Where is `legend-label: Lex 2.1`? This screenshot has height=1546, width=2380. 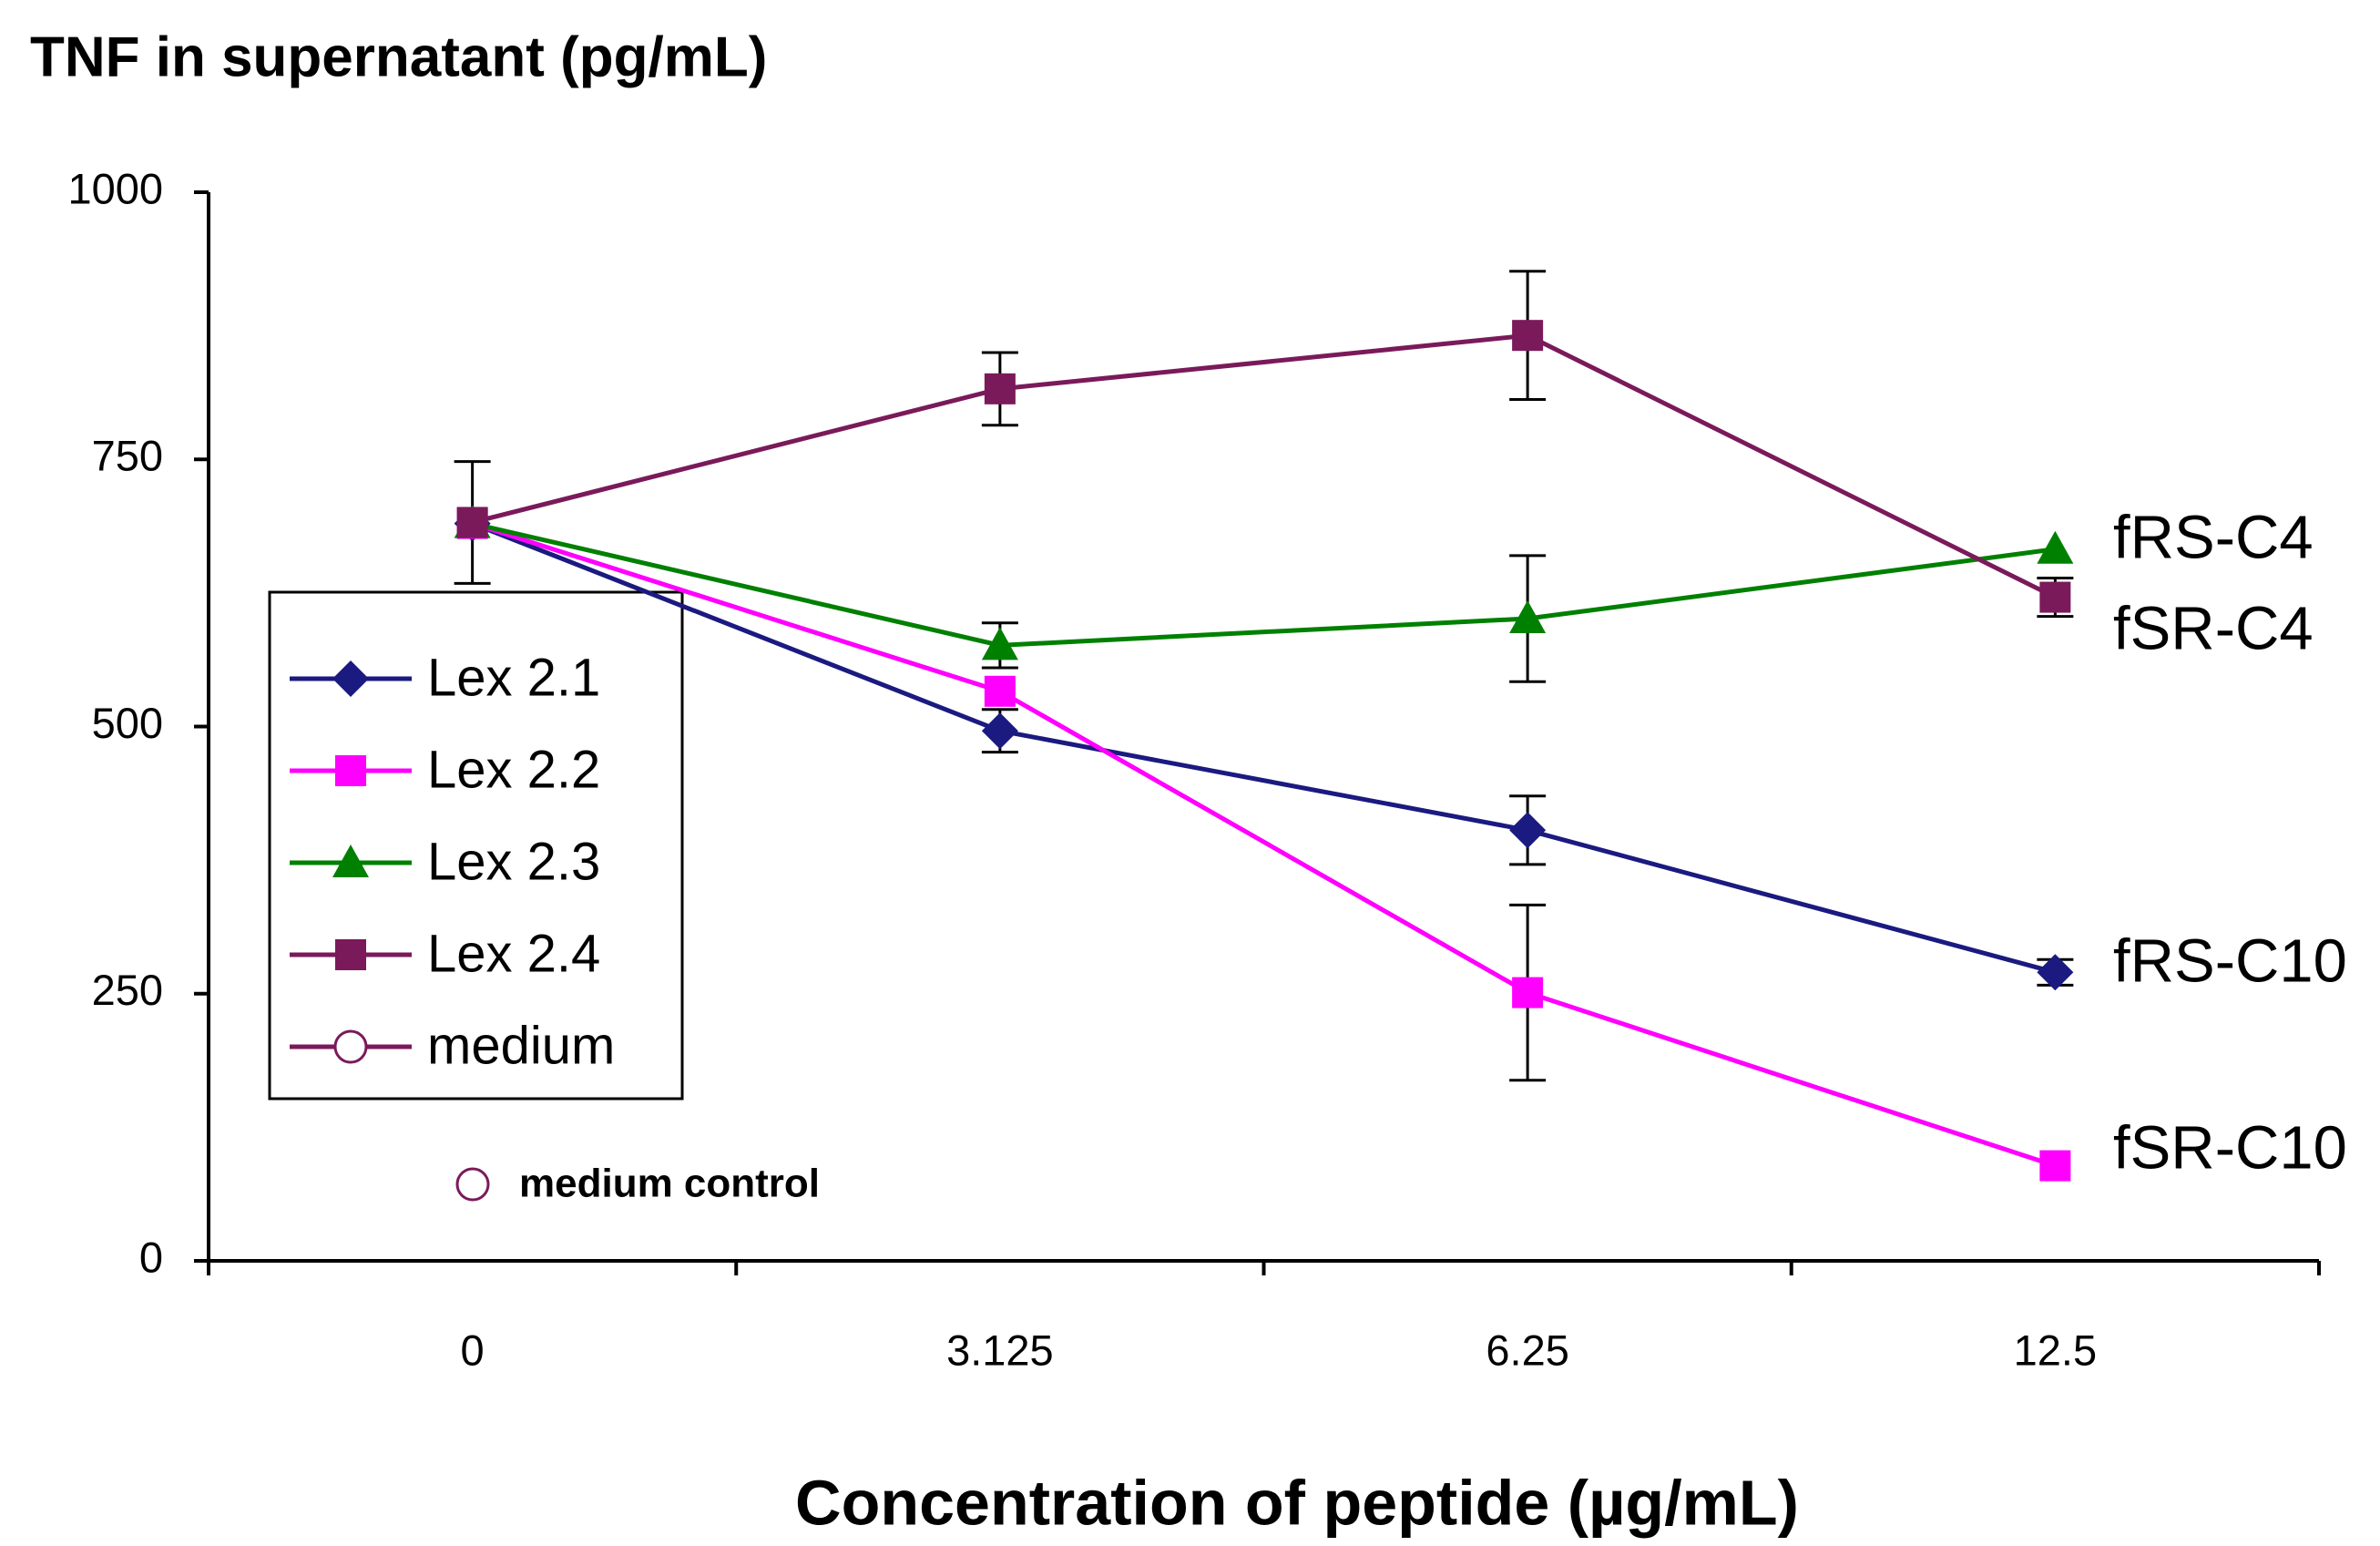 legend-label: Lex 2.1 is located at coordinates (514, 677).